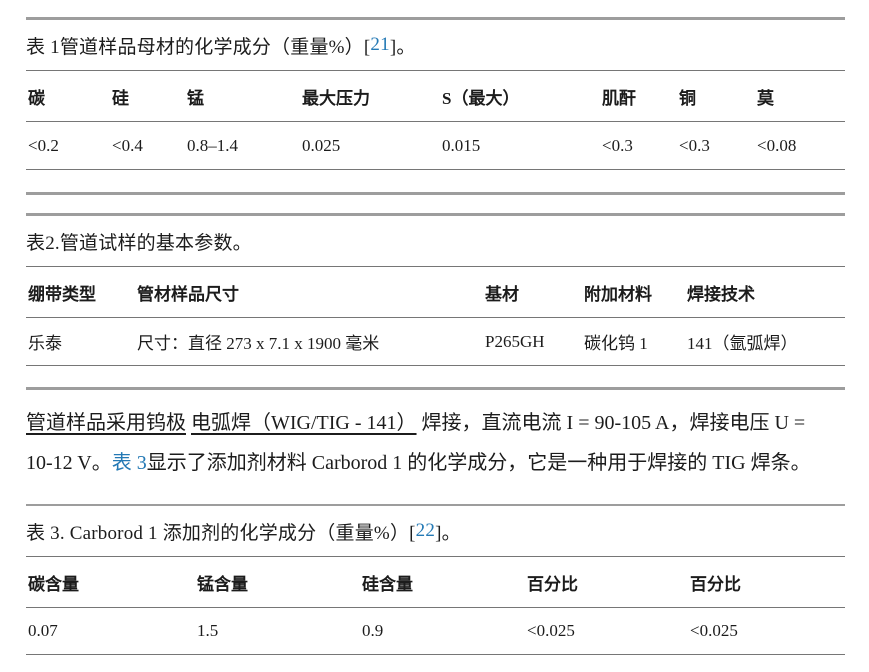 Image resolution: width=869 pixels, height=672 pixels. I want to click on data-cell: 141（氩弧焊）, so click(742, 343).